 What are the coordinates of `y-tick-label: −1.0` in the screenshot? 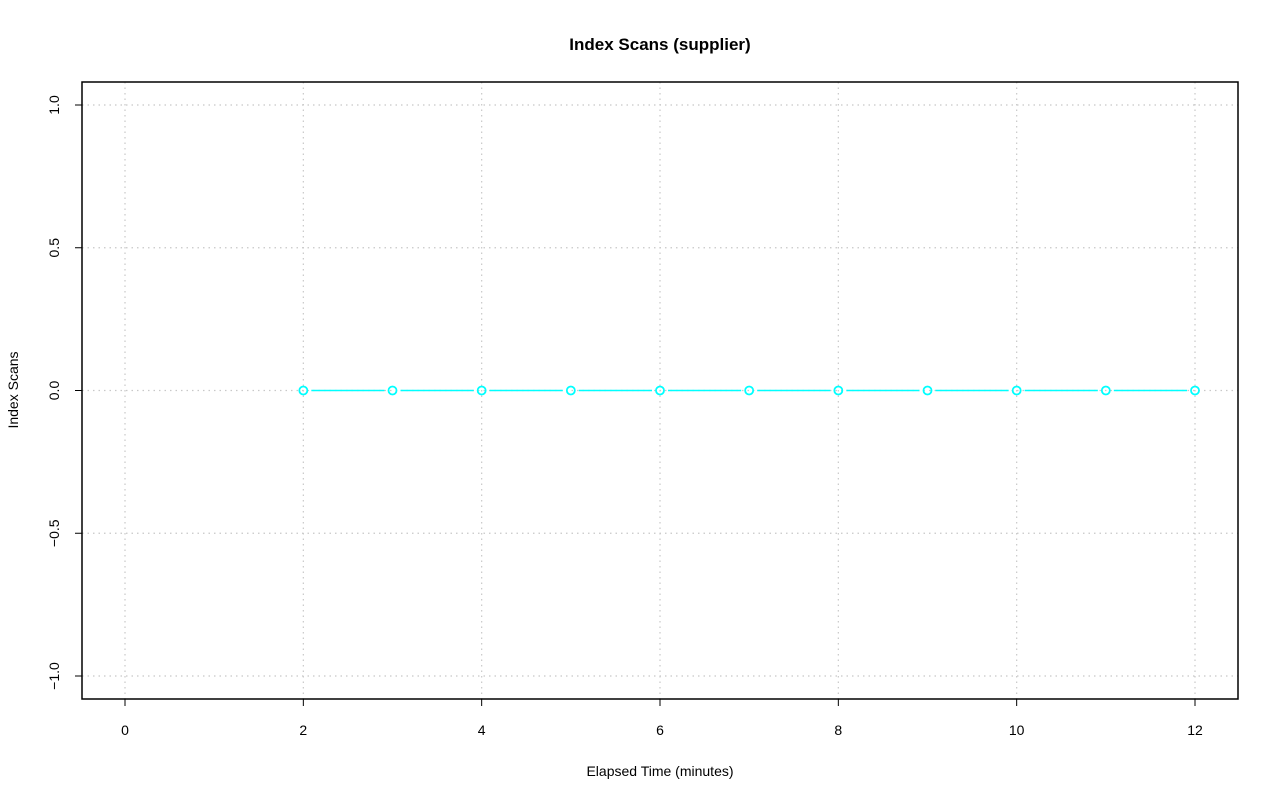 It's located at (54, 676).